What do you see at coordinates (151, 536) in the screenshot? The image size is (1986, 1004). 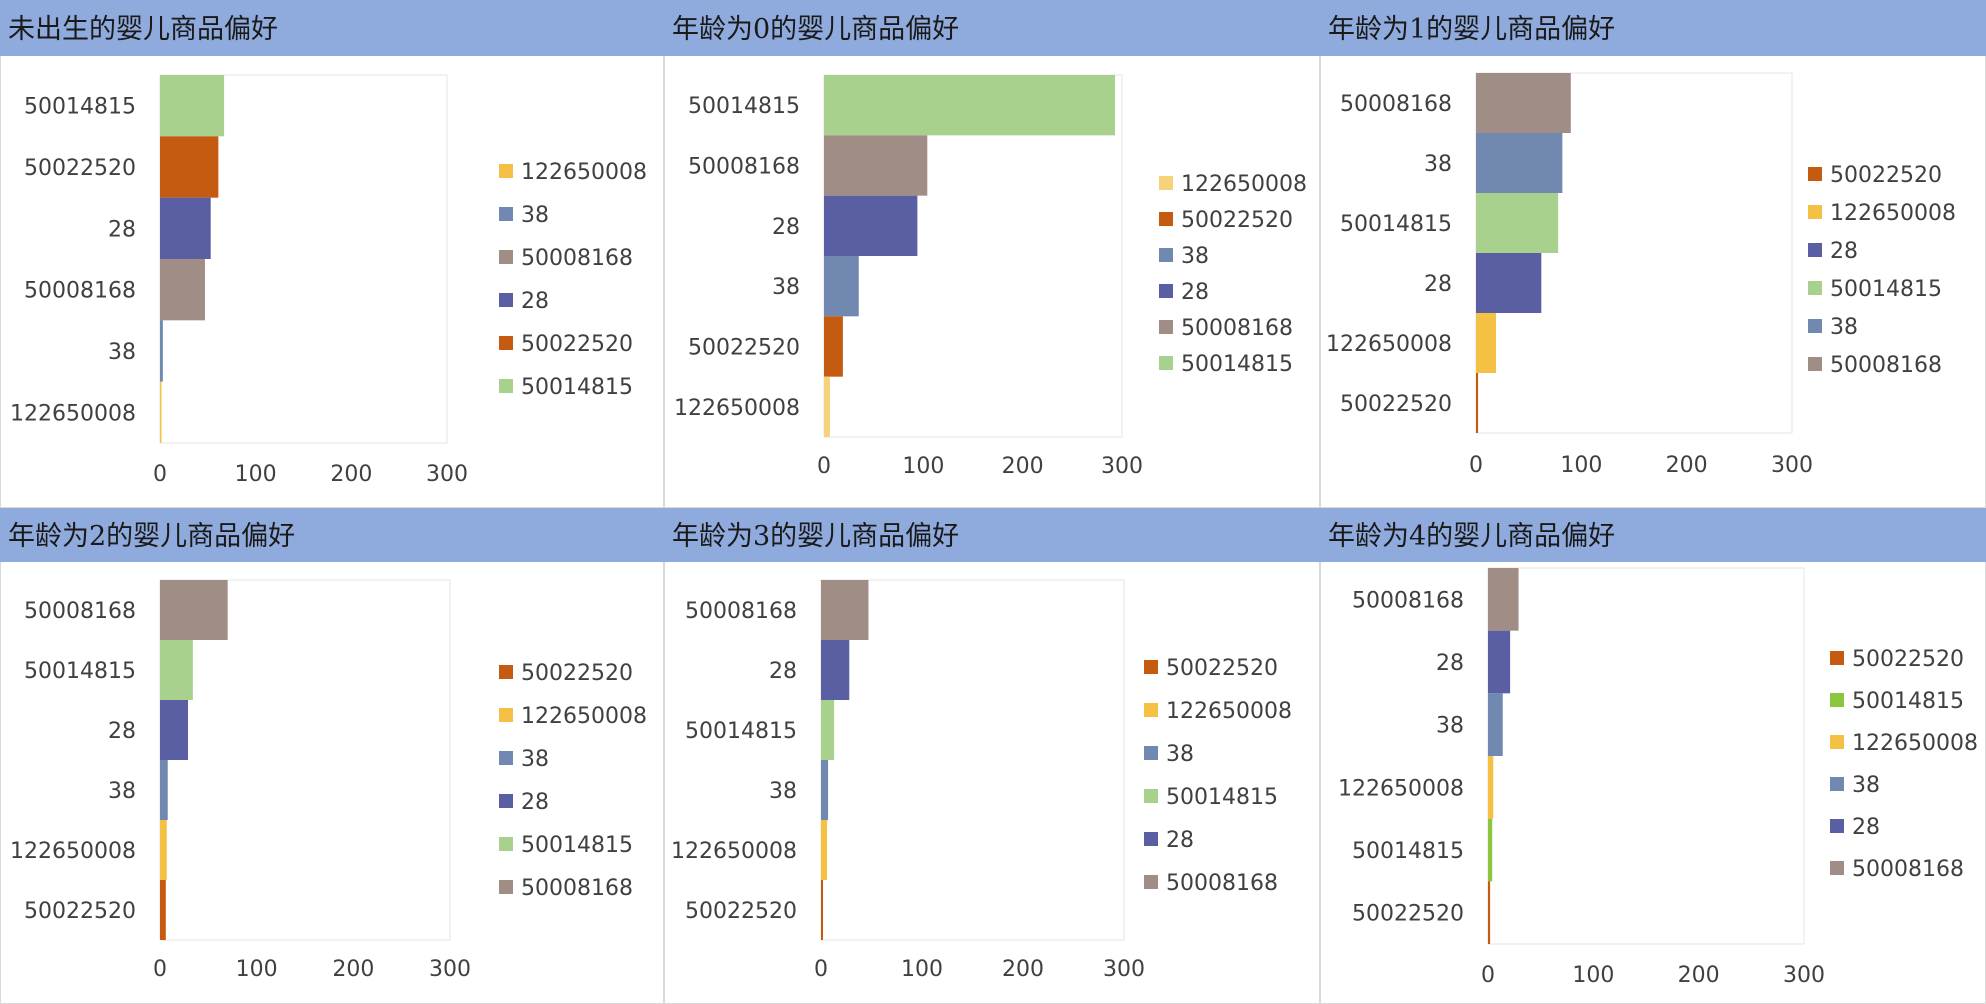 I see `chart-title: 年龄为2的婴儿商品偏好` at bounding box center [151, 536].